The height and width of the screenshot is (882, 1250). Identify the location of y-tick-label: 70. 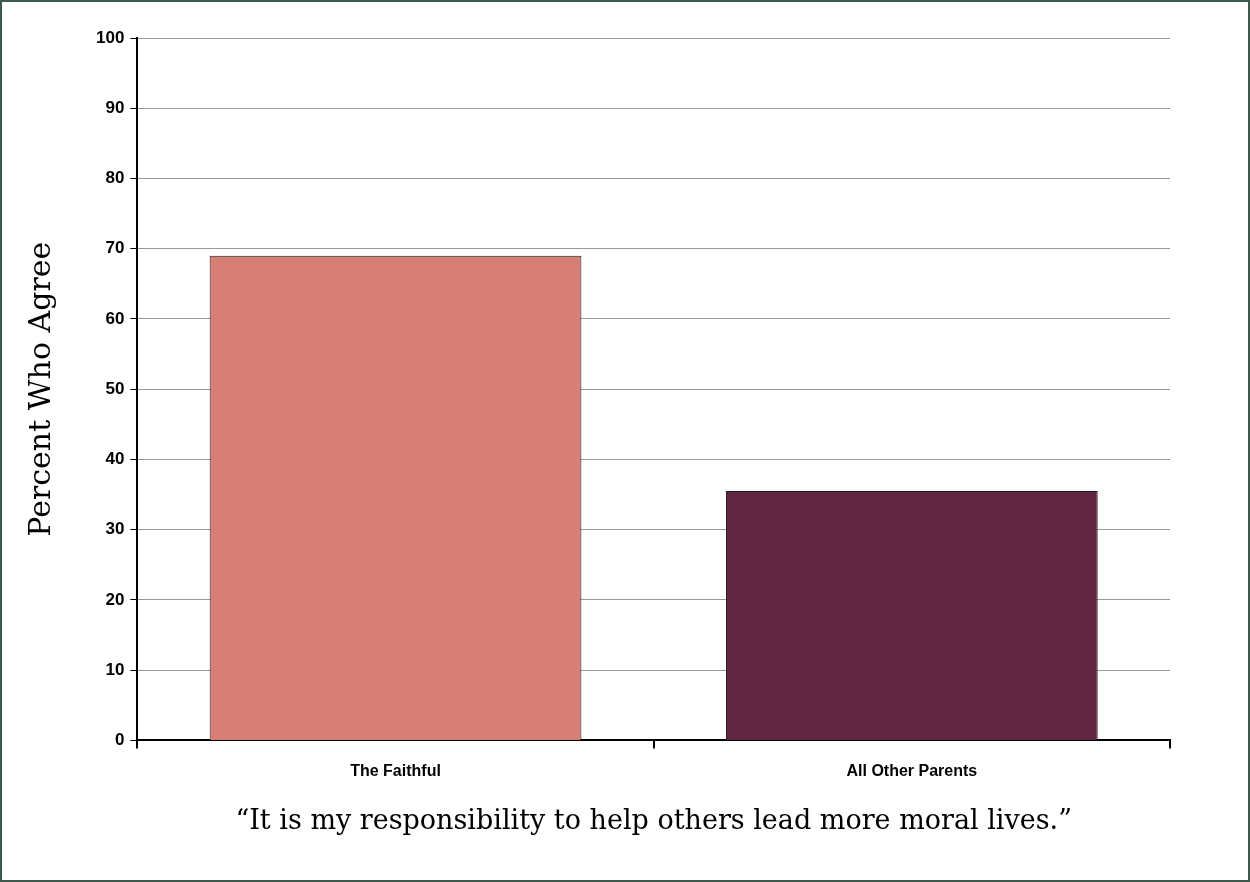
(115, 248).